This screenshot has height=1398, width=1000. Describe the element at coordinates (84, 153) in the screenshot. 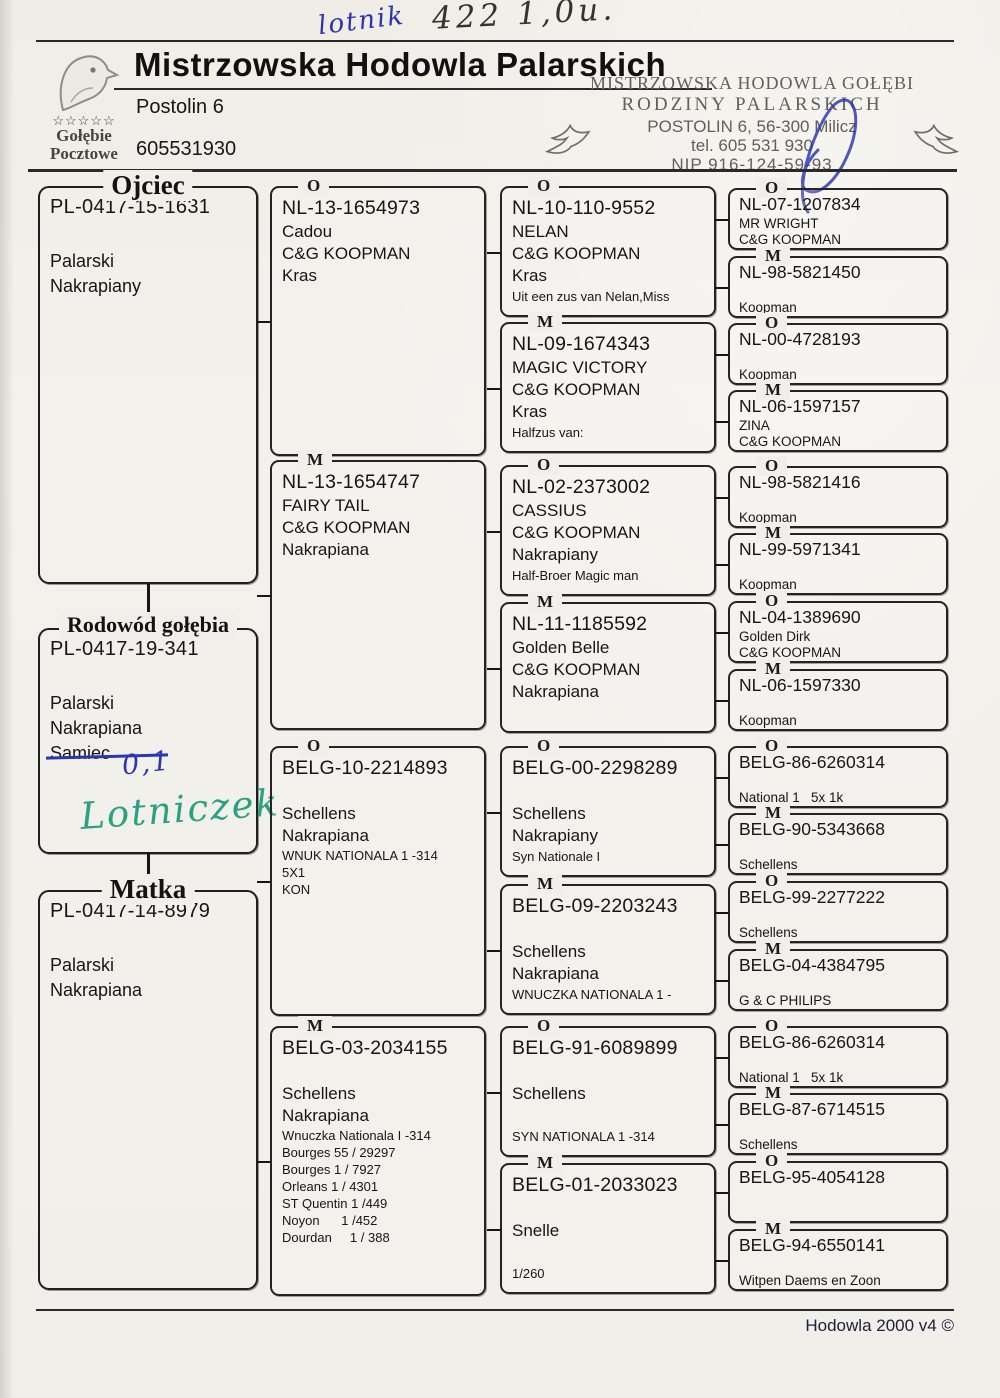

I see `logo-text-line2: Pocztowe` at that location.